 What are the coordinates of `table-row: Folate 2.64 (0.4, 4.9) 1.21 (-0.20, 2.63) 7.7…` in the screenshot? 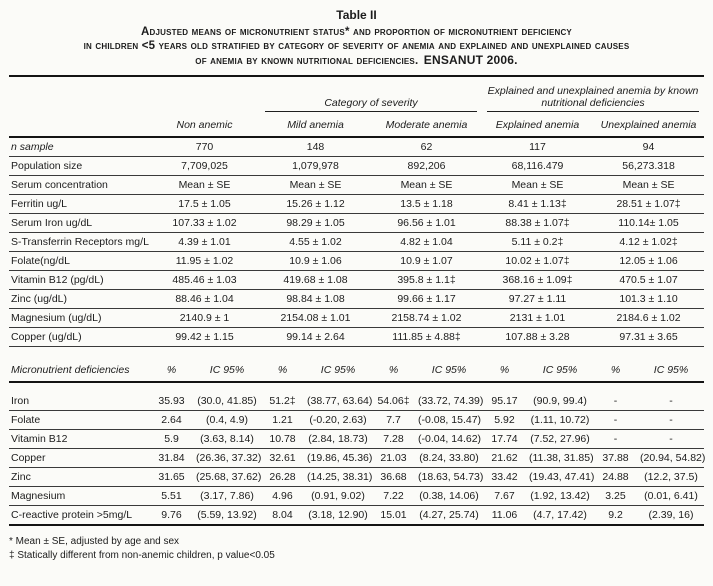 It's located at (357, 420).